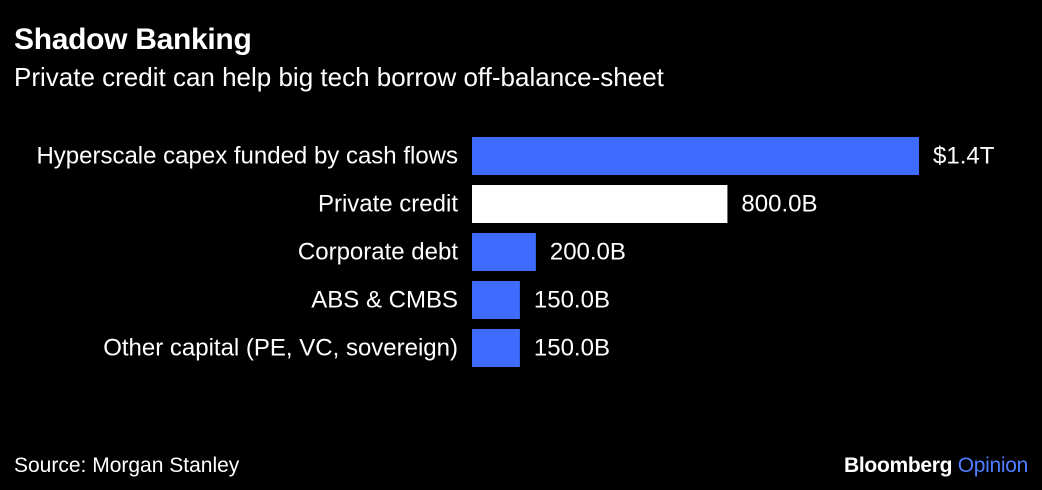 The width and height of the screenshot is (1042, 490). What do you see at coordinates (127, 465) in the screenshot?
I see `source-note: Source: Morgan Stanley` at bounding box center [127, 465].